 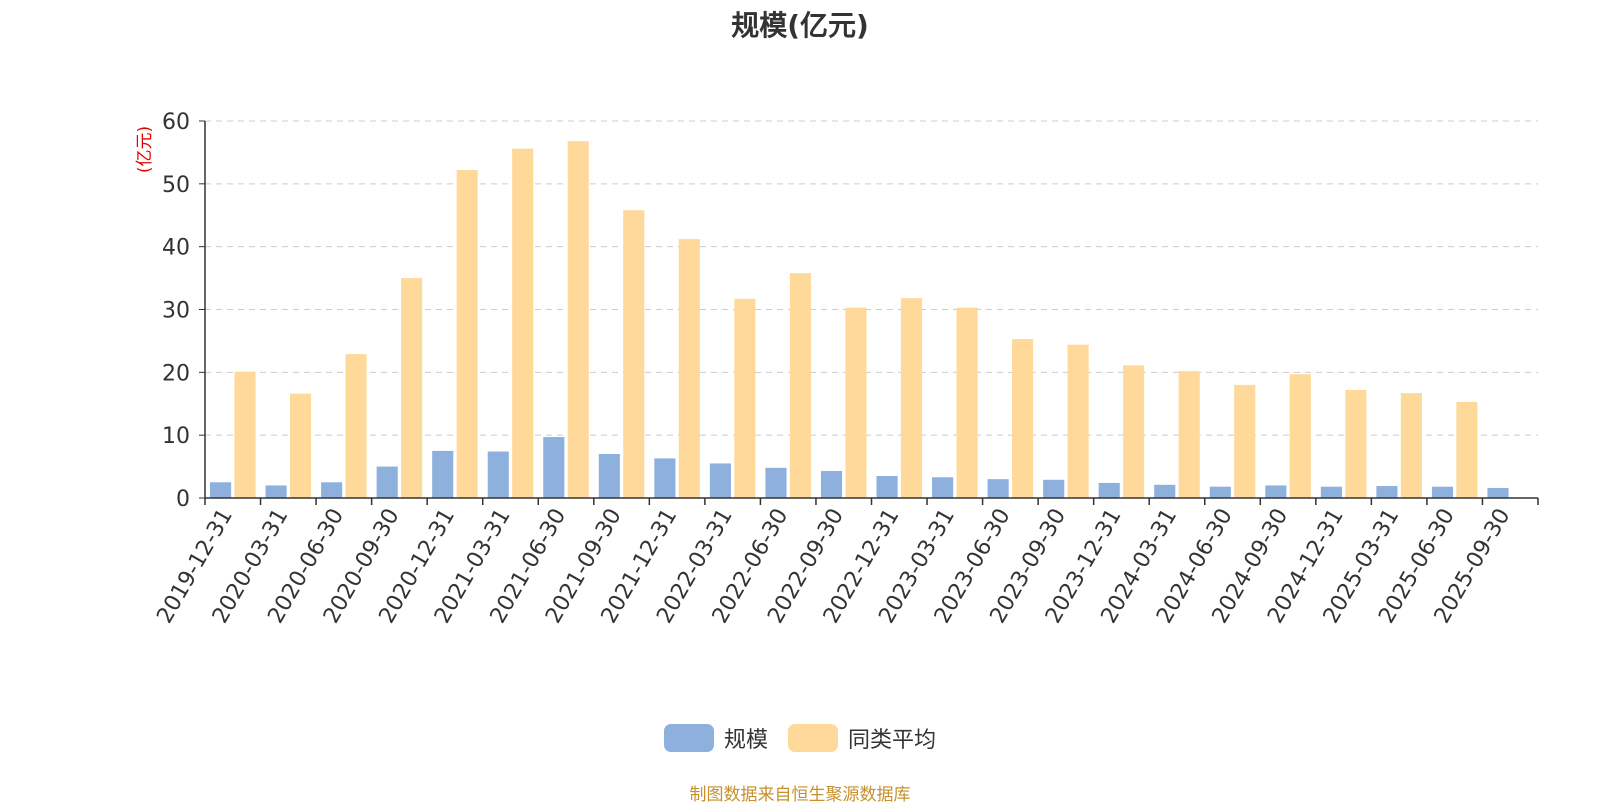 What do you see at coordinates (176, 248) in the screenshot?
I see `y-tick-label: 40` at bounding box center [176, 248].